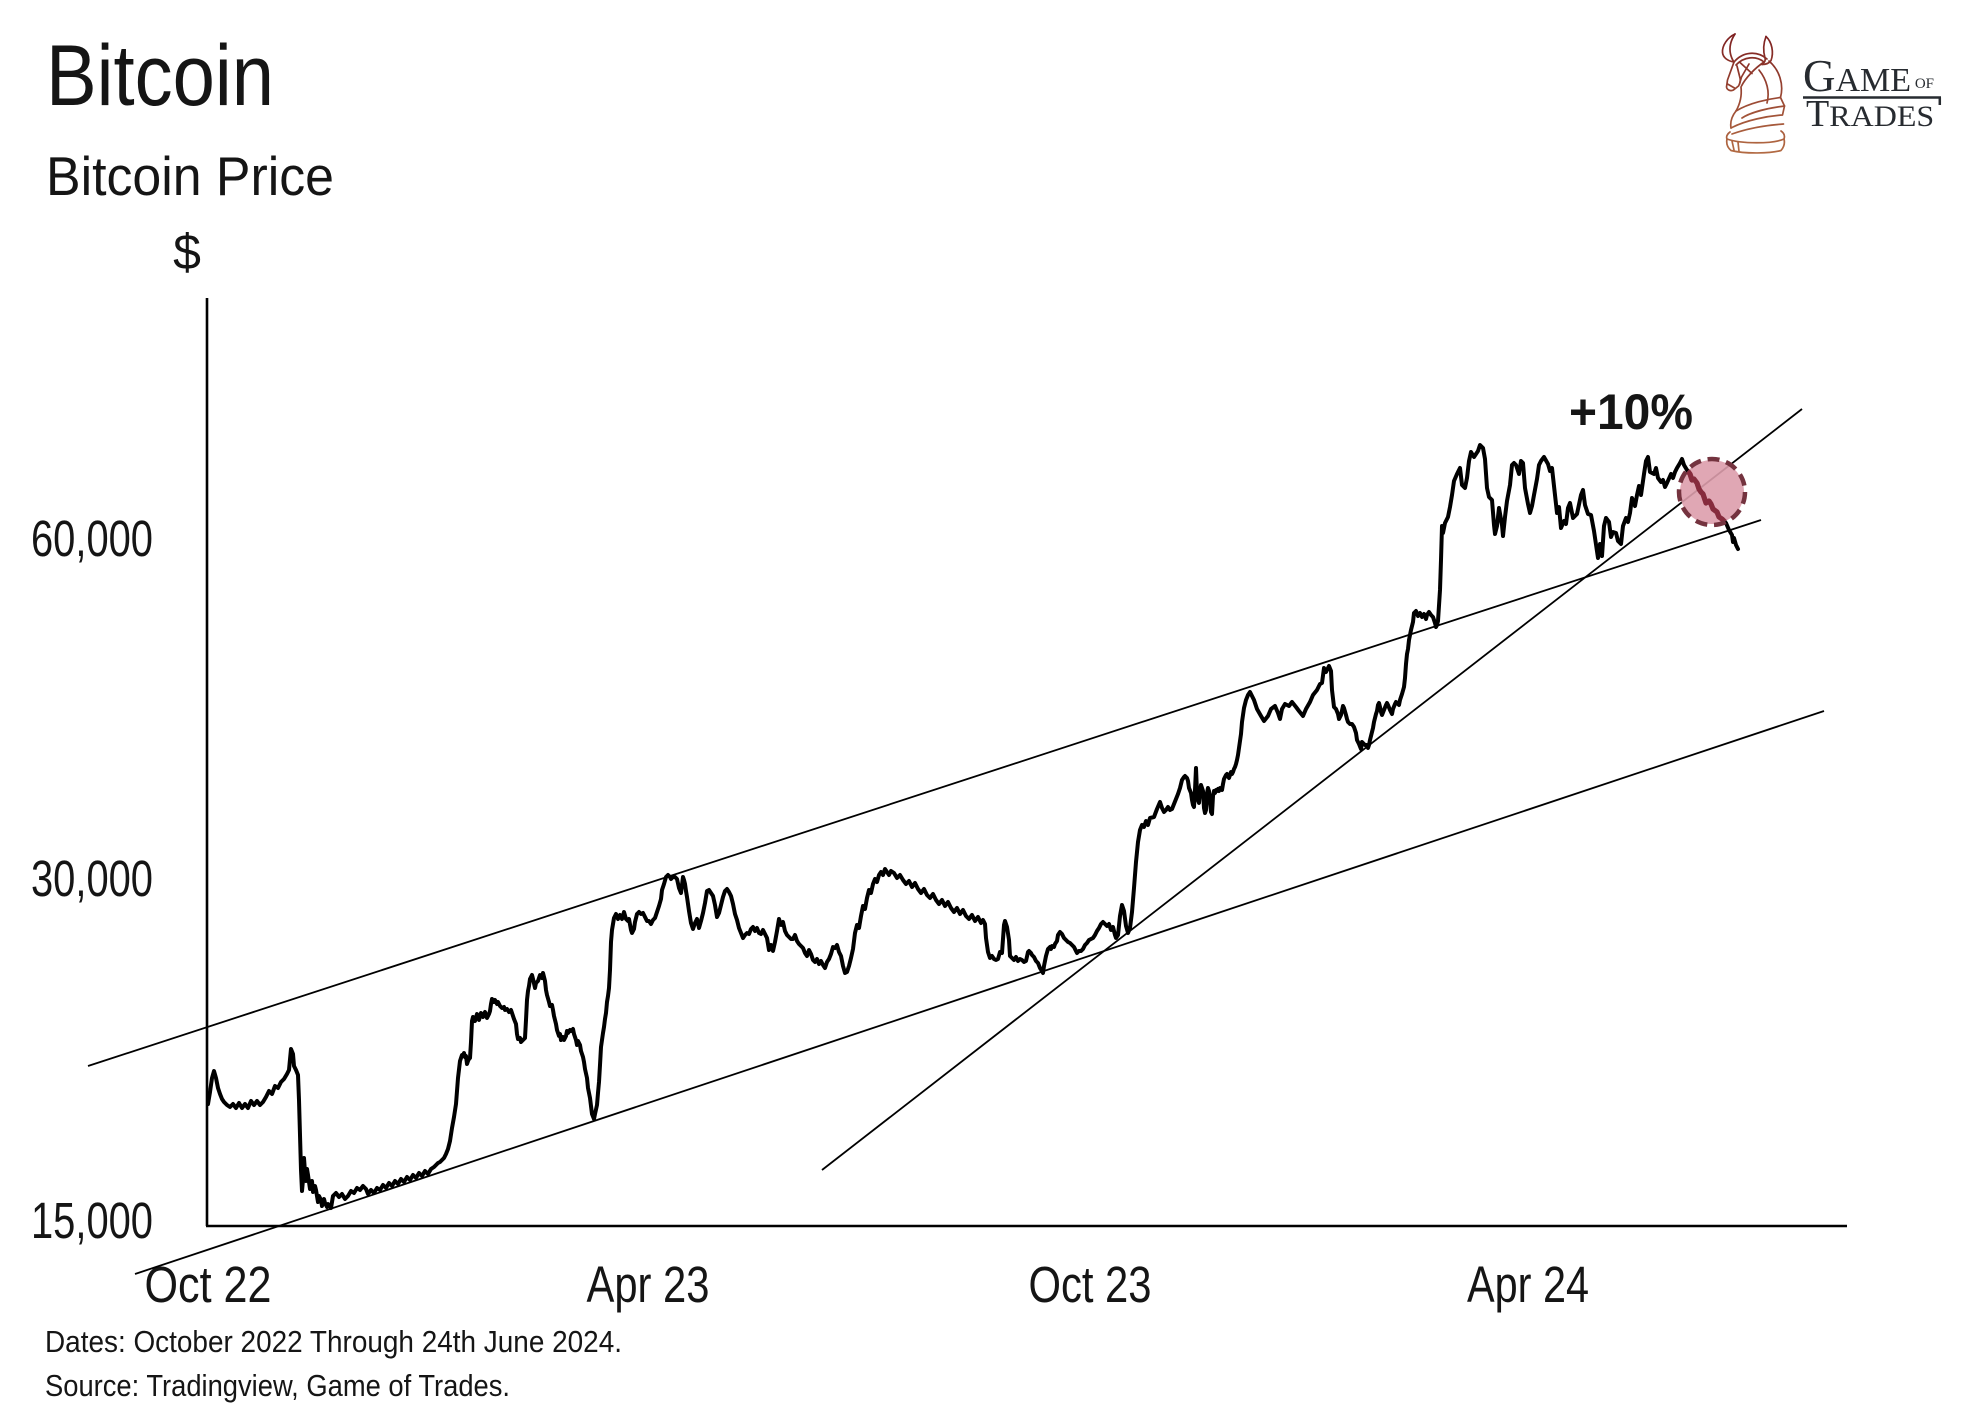  I want to click on svg-text:Source: Tradingview, Game of T: Source: Tradingview, Game of Trades., so click(277, 1385).